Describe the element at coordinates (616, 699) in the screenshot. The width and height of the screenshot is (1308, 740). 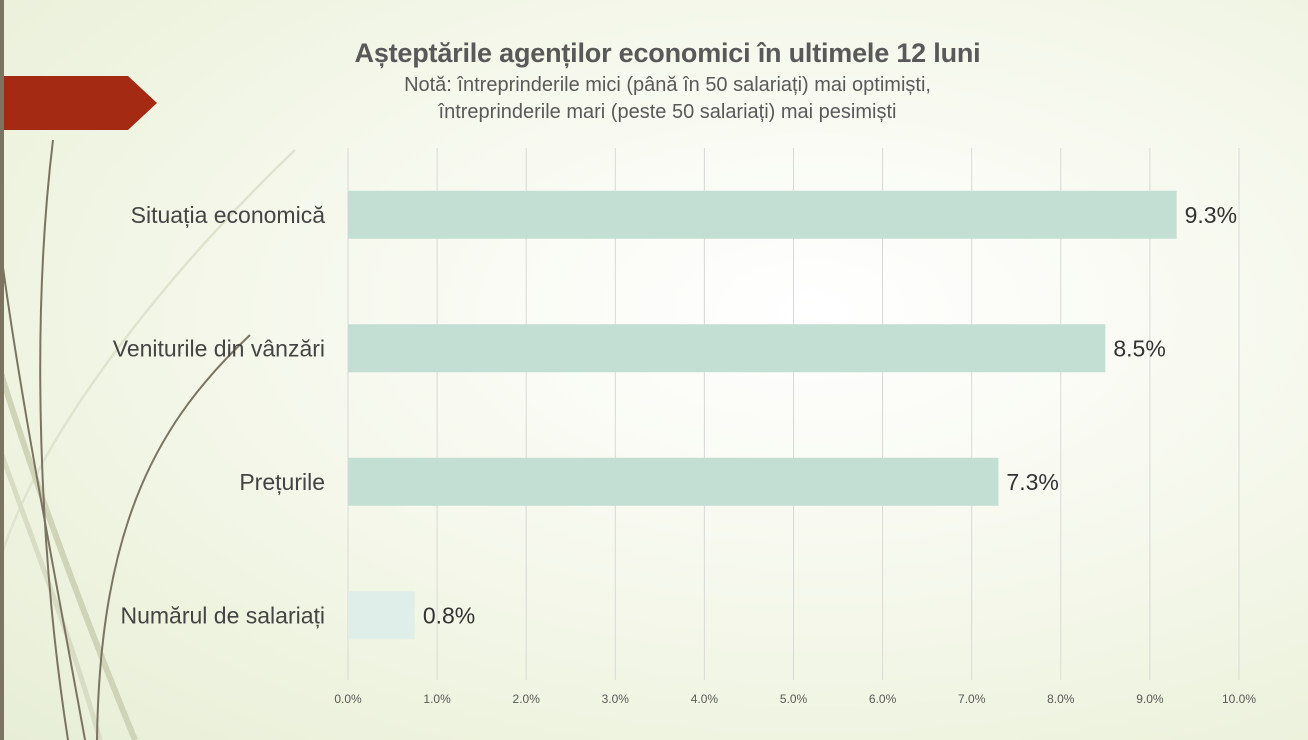
I see `x-tick-label: 3.0%` at that location.